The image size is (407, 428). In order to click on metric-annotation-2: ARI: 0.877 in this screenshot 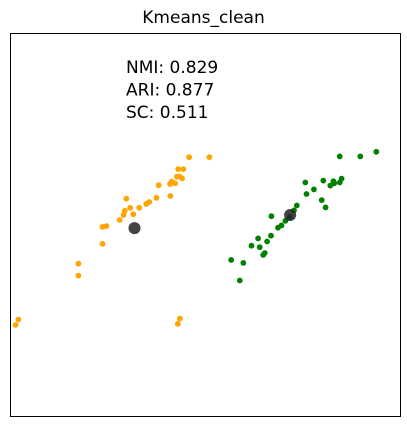, I will do `click(170, 91)`.